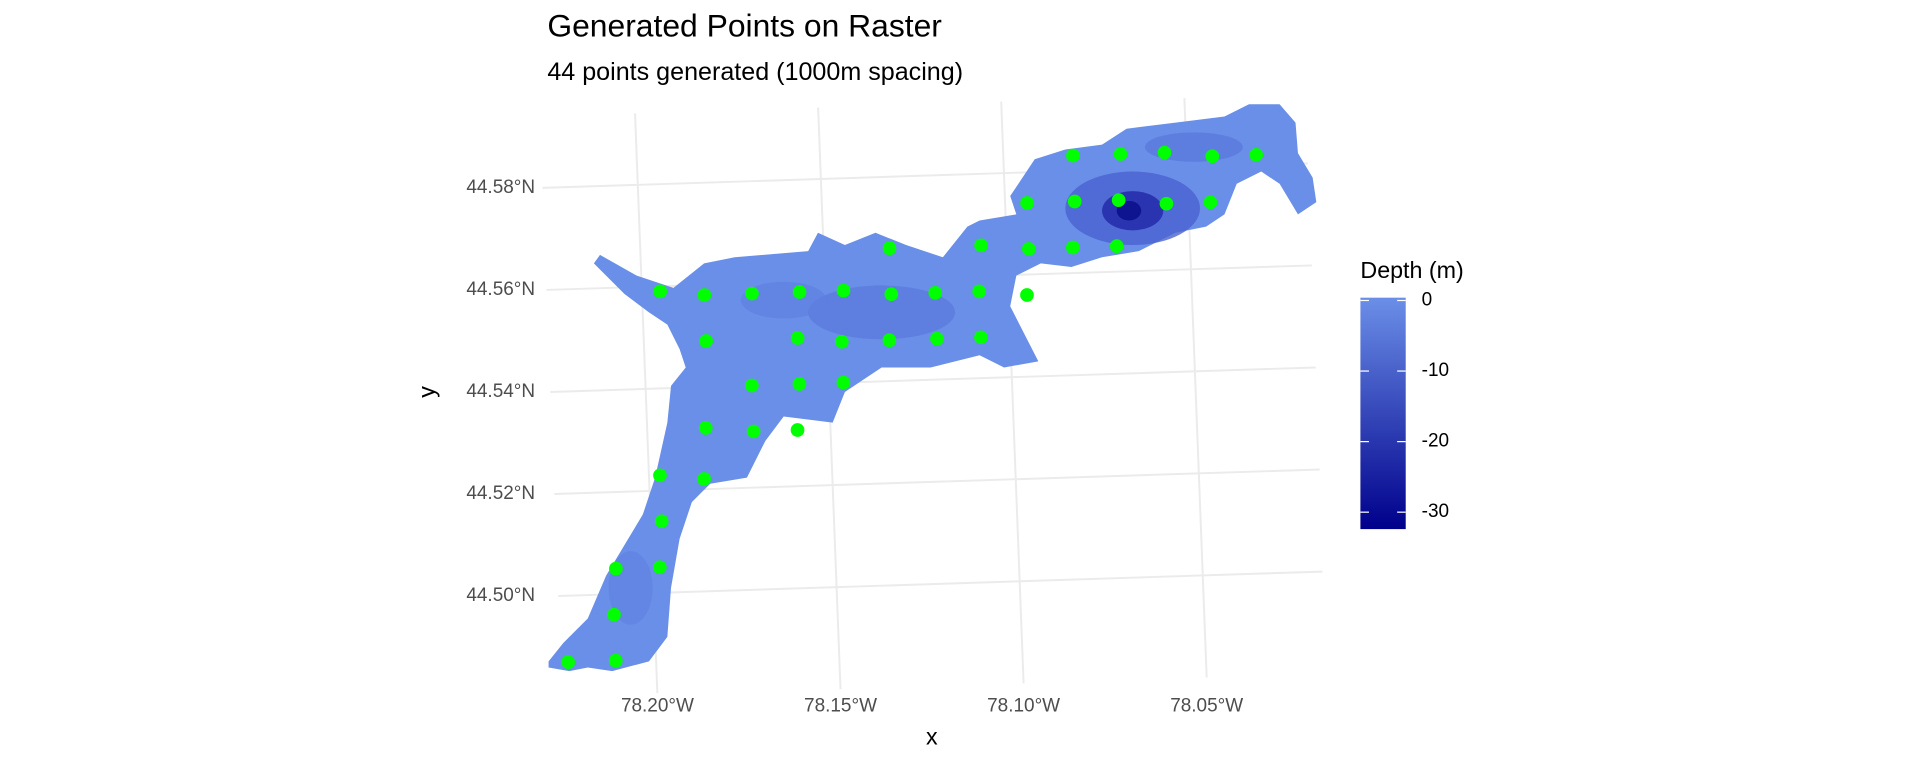 The width and height of the screenshot is (1920, 768). I want to click on chart-subtitle: 44 points generated (1000m spacing), so click(755, 72).